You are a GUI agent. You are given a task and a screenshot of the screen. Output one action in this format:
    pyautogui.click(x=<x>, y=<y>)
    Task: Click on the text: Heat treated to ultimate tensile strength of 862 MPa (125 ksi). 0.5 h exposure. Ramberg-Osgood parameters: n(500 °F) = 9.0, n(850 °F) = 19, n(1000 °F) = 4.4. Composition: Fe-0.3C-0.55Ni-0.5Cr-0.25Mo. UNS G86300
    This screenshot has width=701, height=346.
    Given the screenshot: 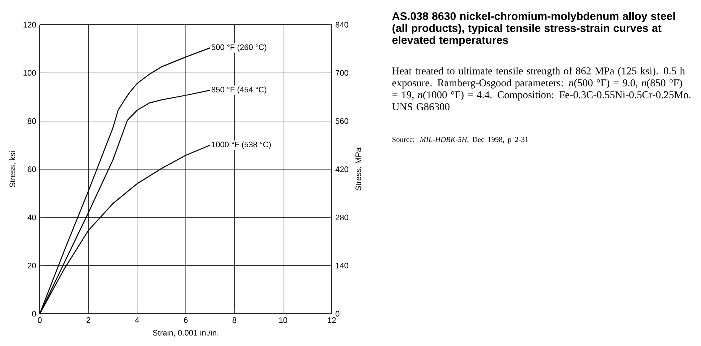 What is the action you would take?
    pyautogui.click(x=541, y=89)
    